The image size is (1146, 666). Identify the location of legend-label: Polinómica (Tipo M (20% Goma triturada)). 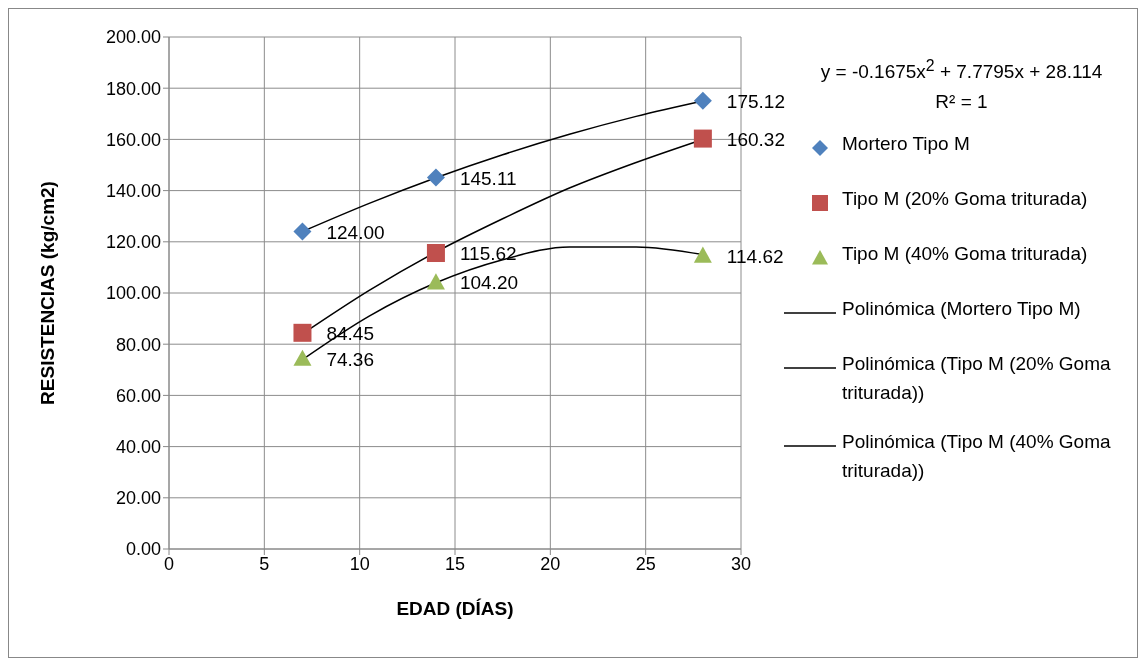
(977, 378).